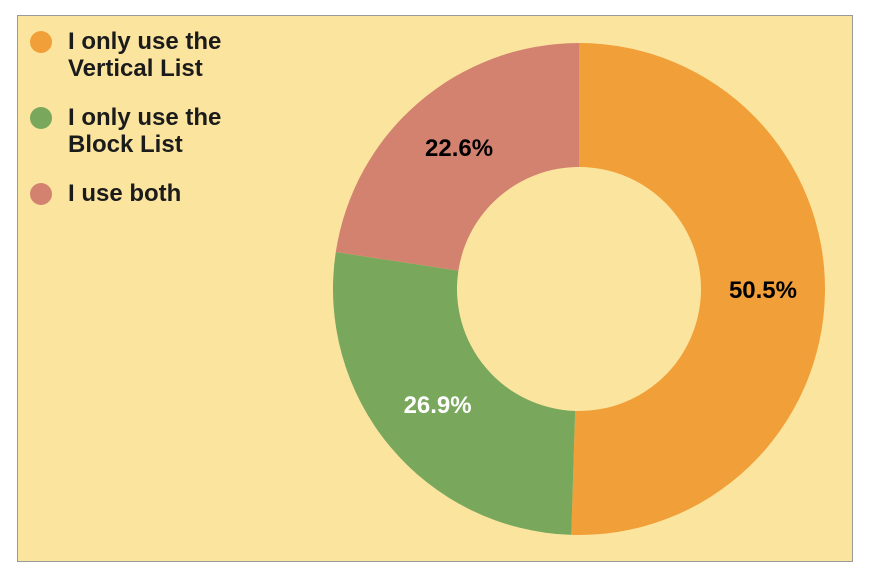  I want to click on legend-item: I only use the Vertical List, so click(149, 55).